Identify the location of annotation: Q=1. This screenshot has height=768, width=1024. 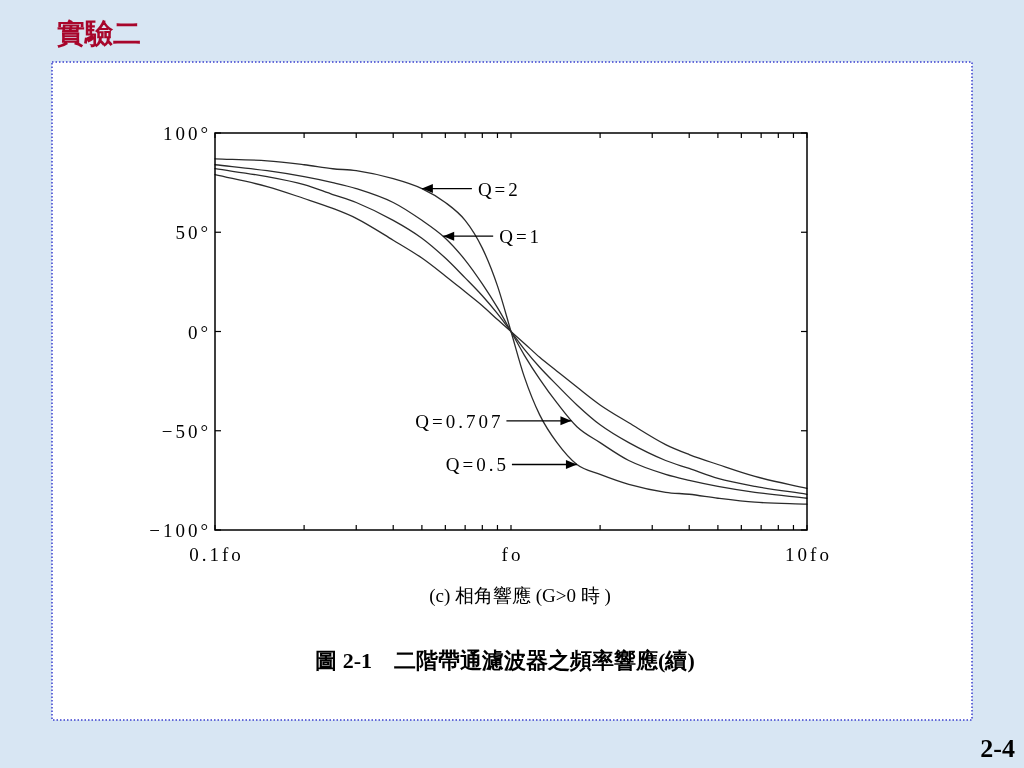
(521, 237).